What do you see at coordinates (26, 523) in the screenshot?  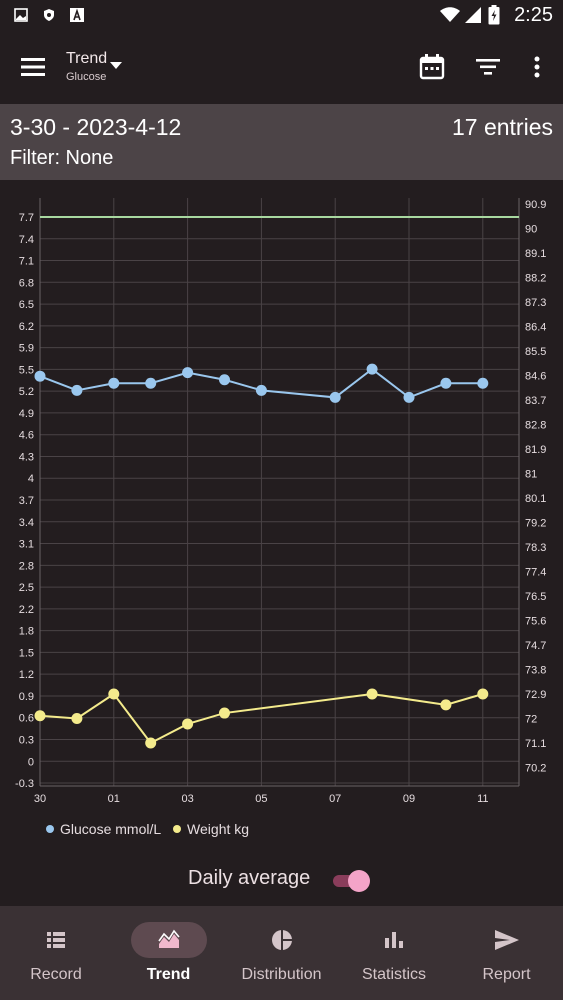 I see `left-tick-label: 3.4` at bounding box center [26, 523].